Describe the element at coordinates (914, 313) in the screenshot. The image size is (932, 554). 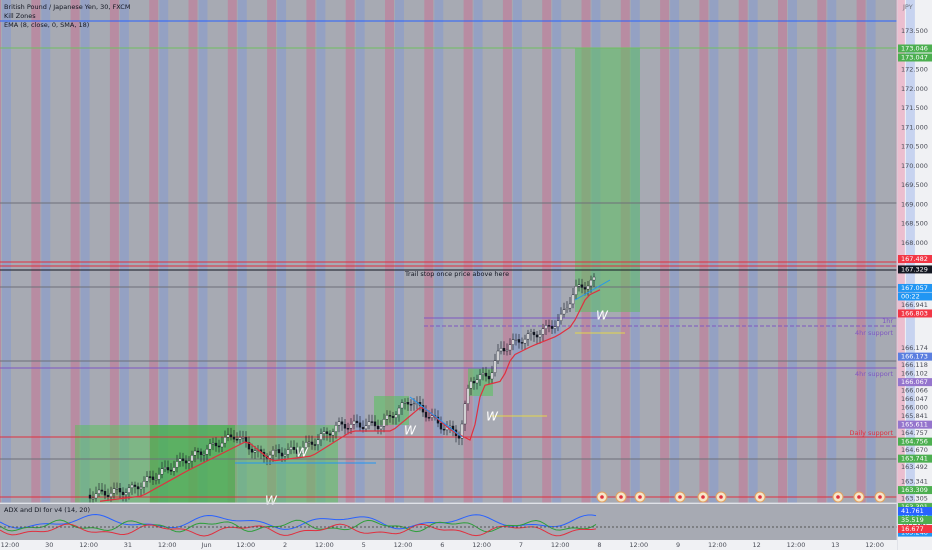
I see `price-label: 166.803` at that location.